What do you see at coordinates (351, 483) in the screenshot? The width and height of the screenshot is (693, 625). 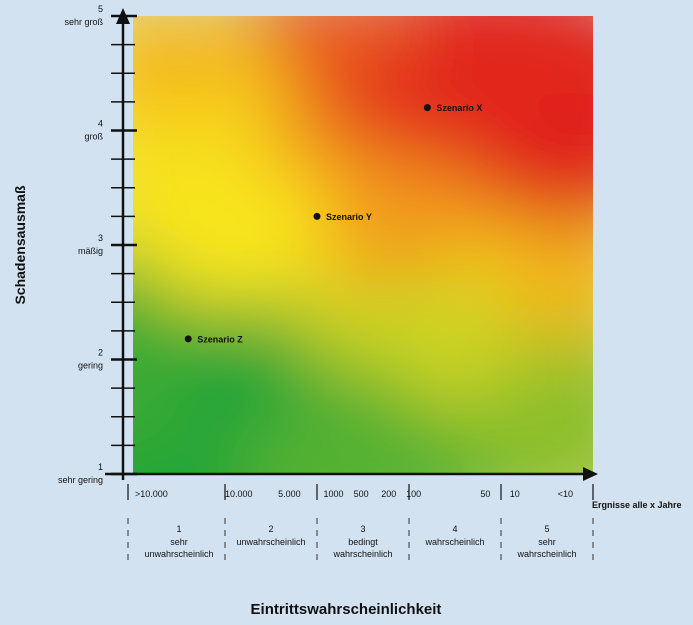 I see `x-axis: >10.000 10.000 5.000 1000 500 200 100 50 10 <10` at bounding box center [351, 483].